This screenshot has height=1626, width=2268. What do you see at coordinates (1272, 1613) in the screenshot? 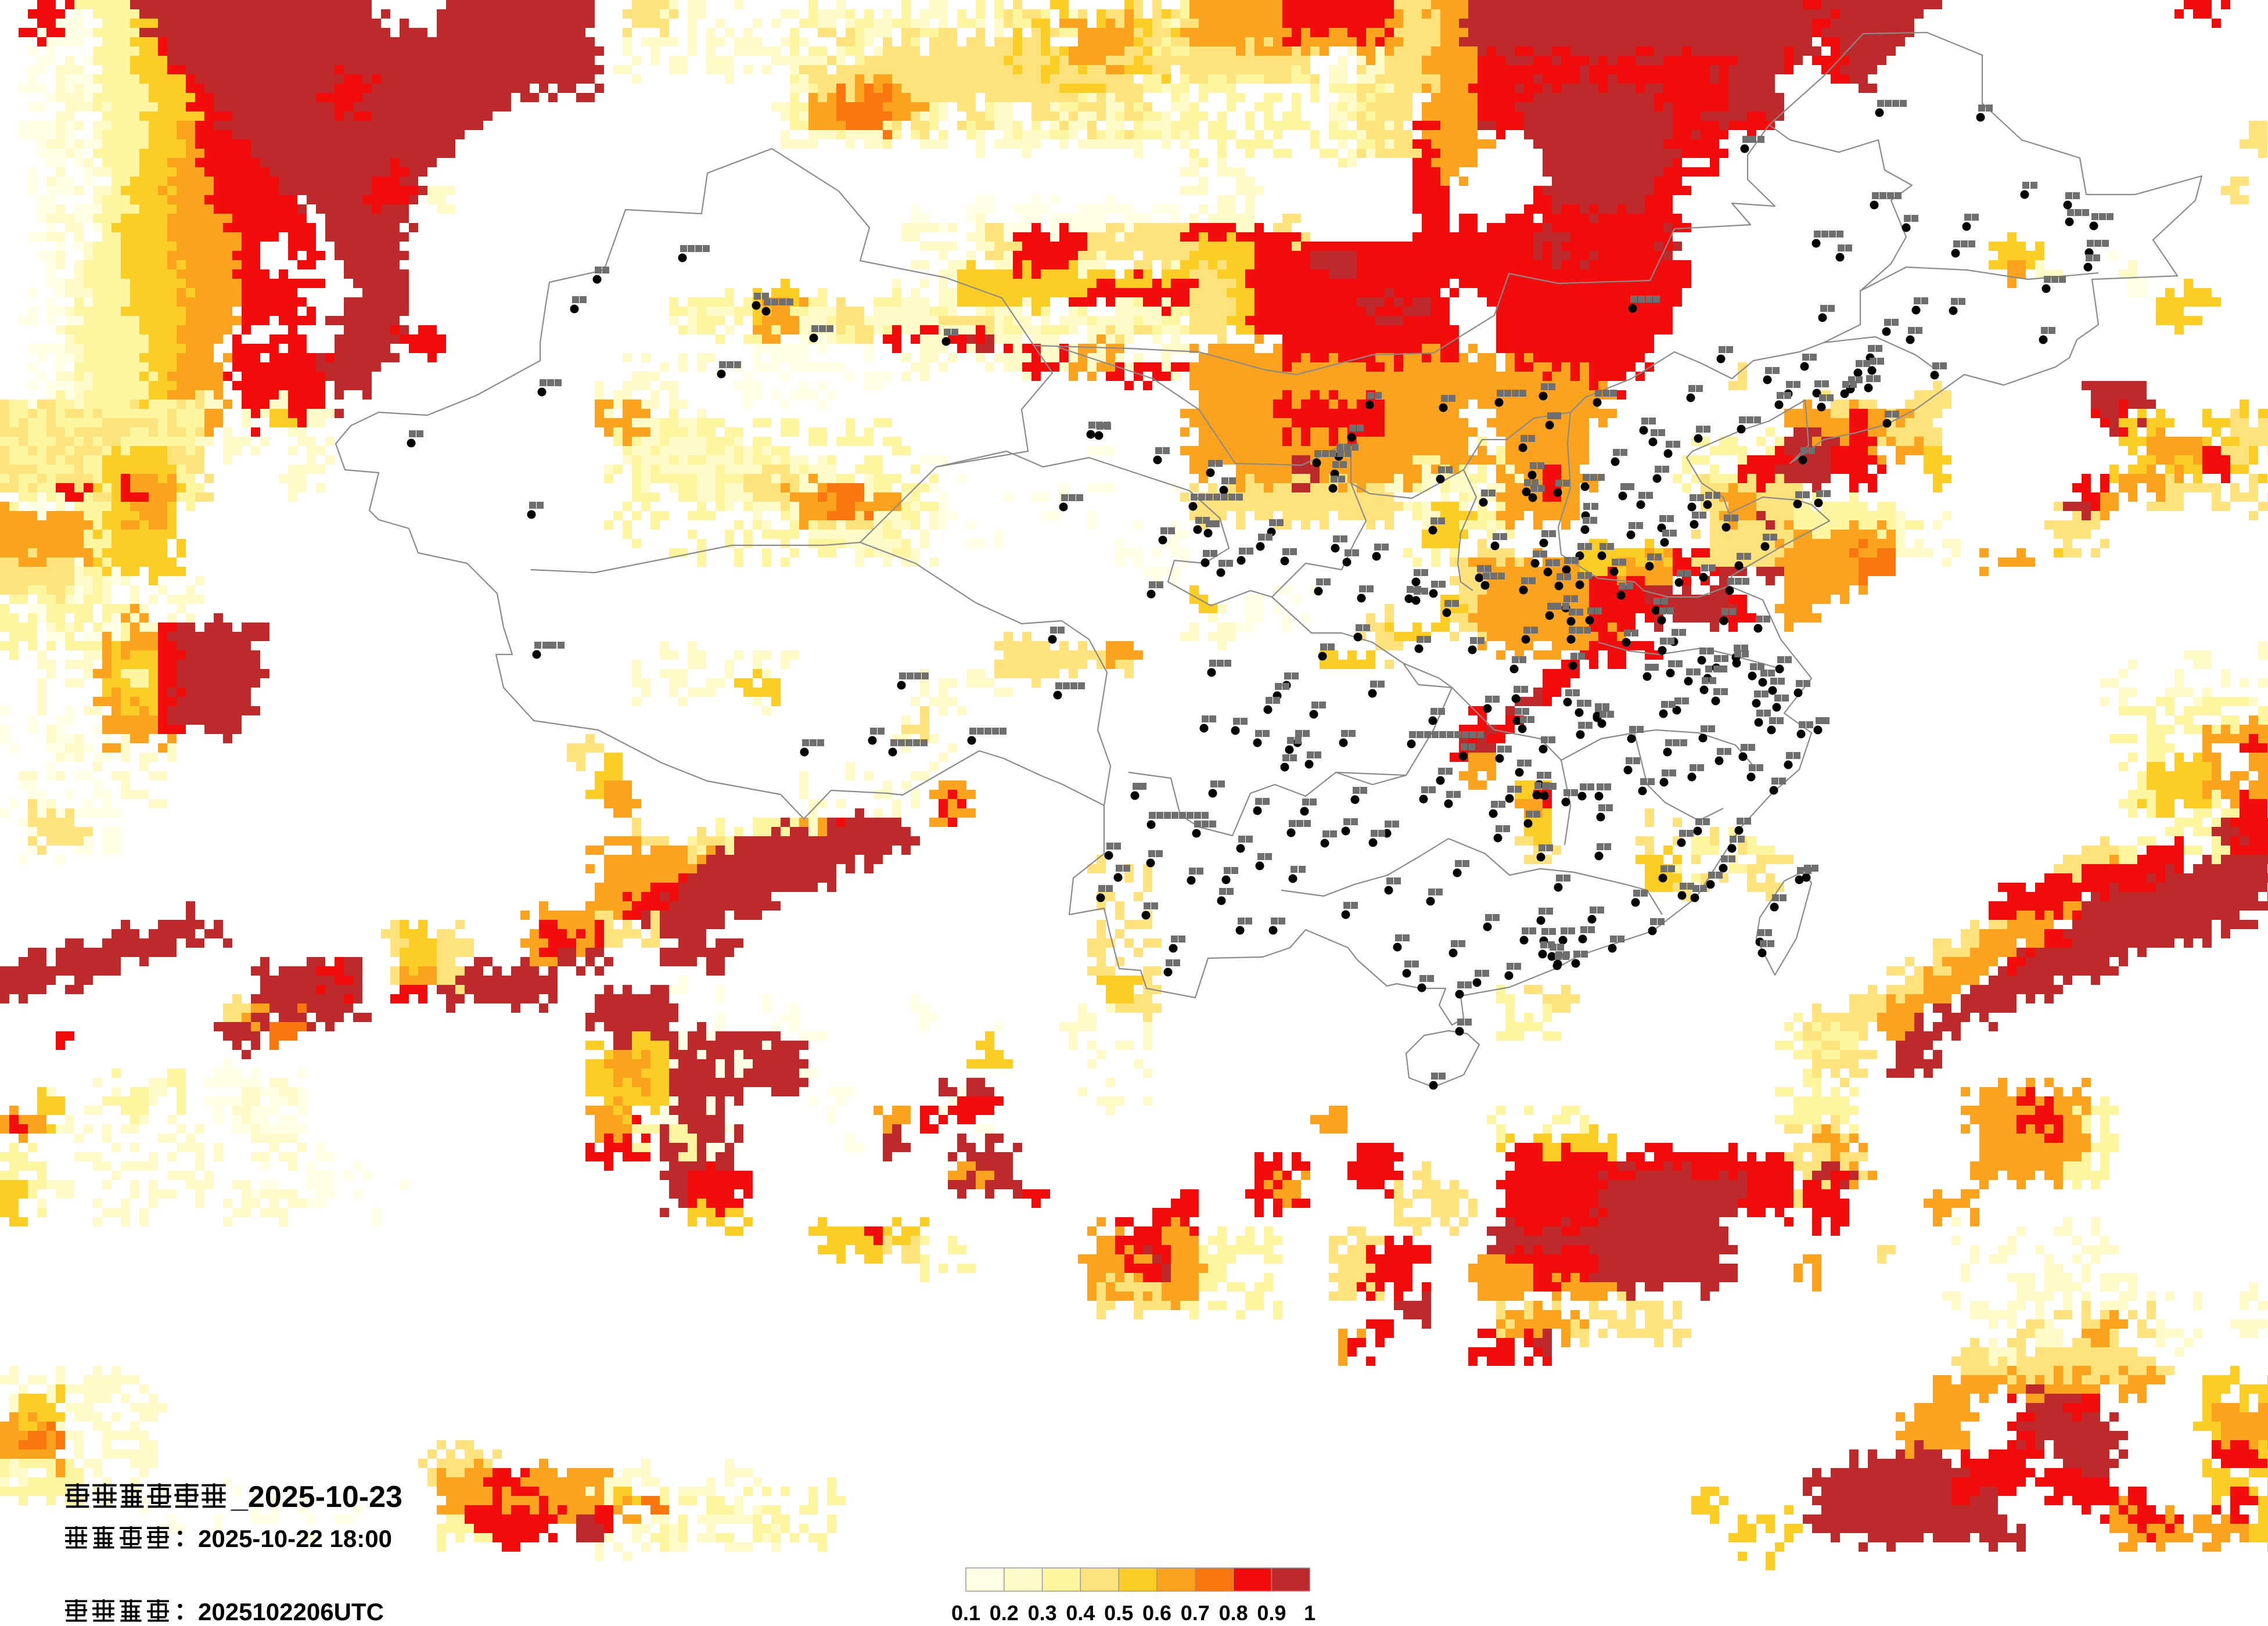
I see `svg-text: 0.9` at bounding box center [1272, 1613].